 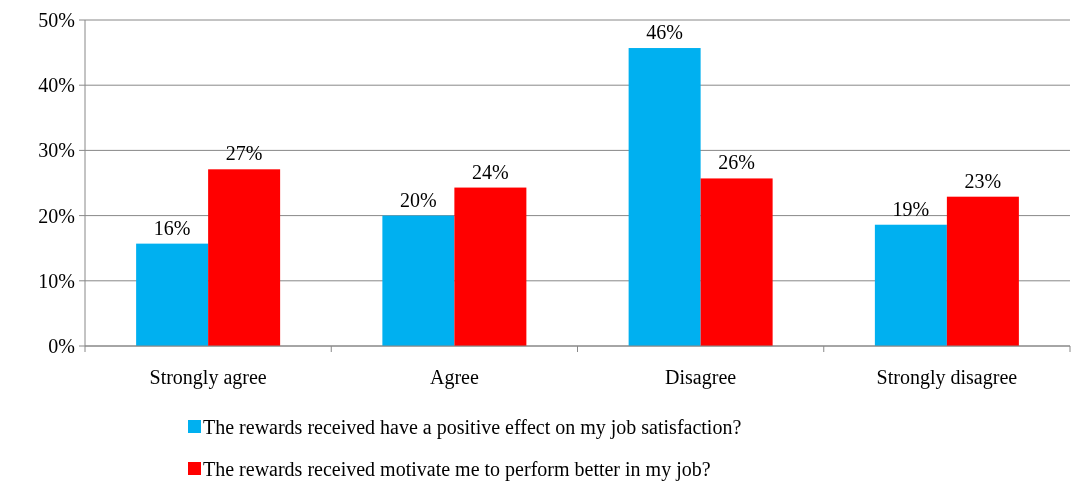 I want to click on y-tick-label: 0%, so click(x=61, y=346).